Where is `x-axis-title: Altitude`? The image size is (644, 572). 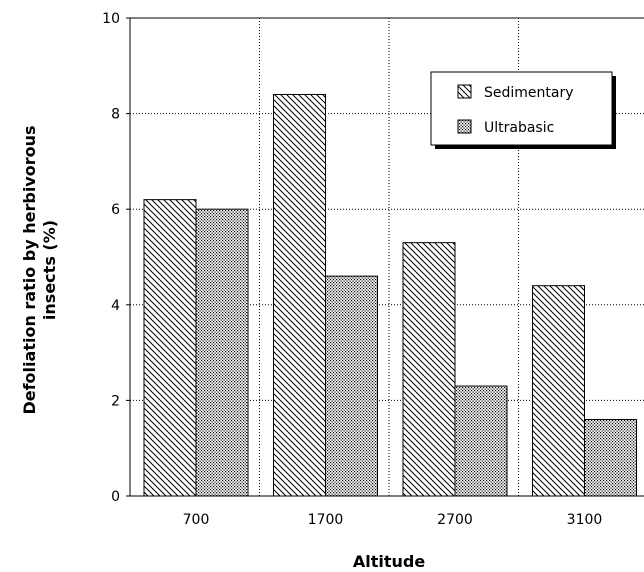
x-axis-title: Altitude is located at coordinates (389, 561).